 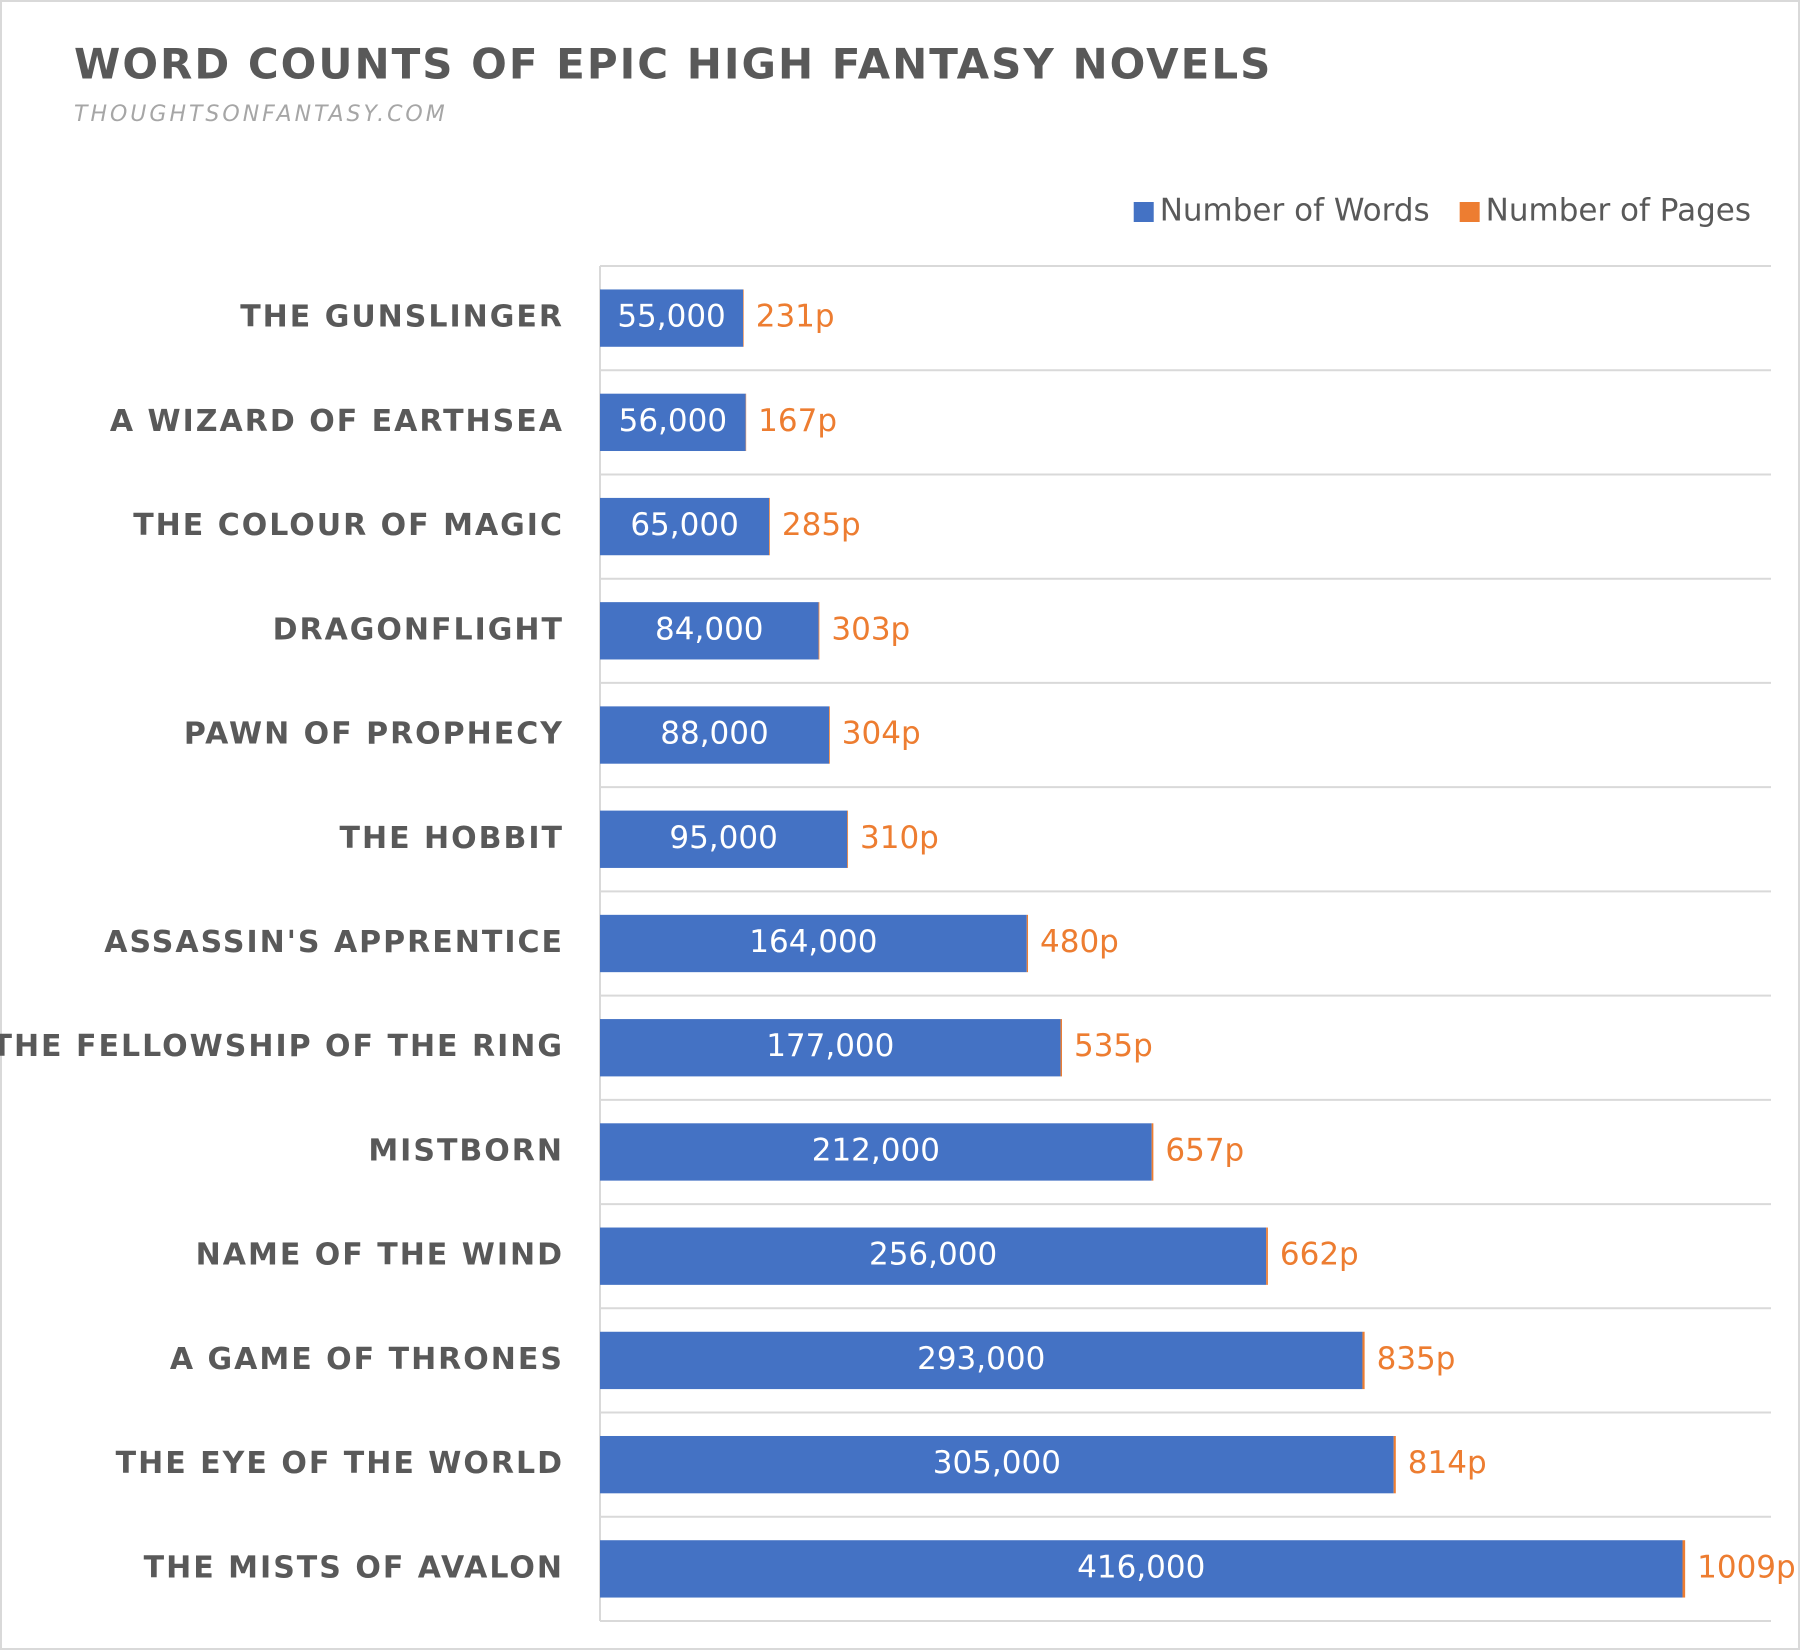 I want to click on value-label: 305,000, so click(x=997, y=1463).